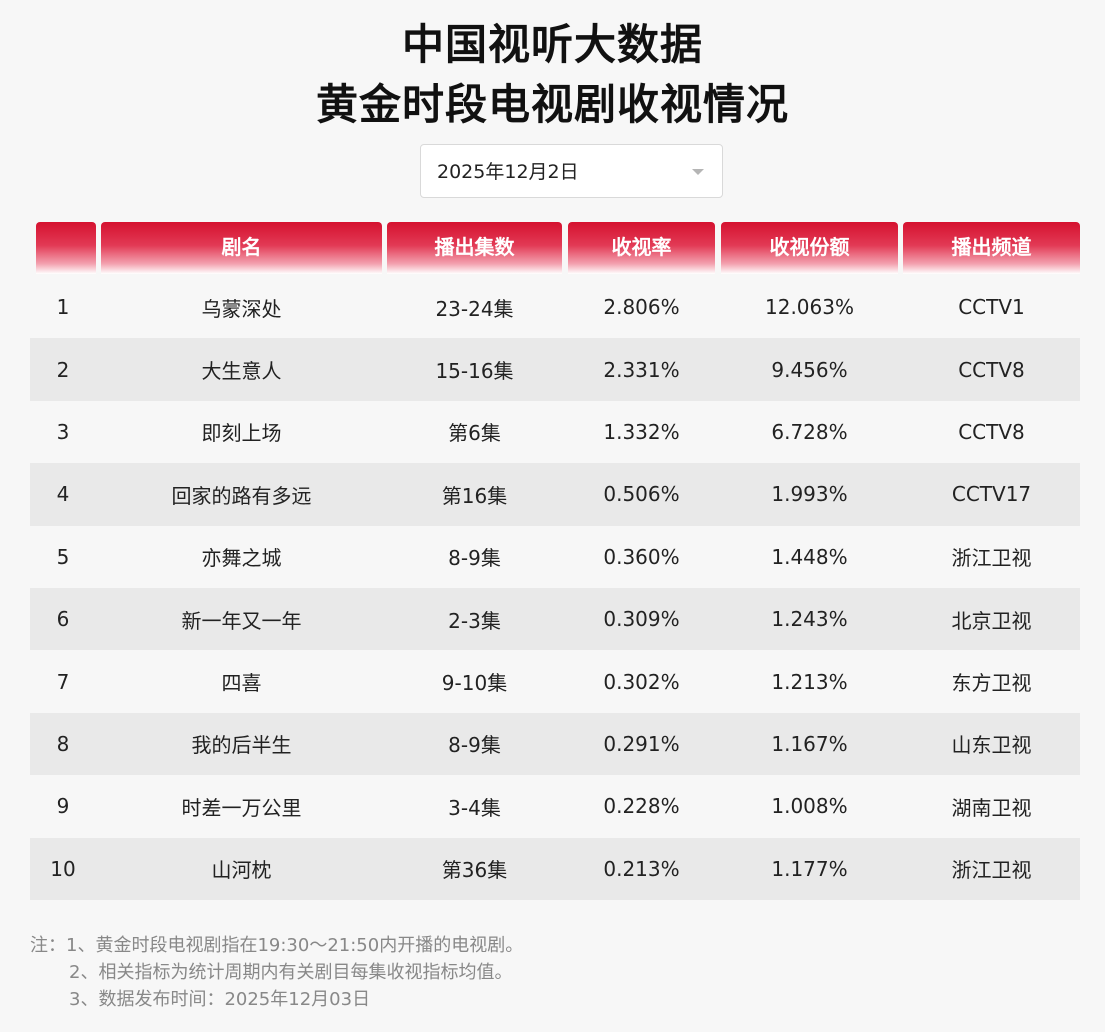  Describe the element at coordinates (474, 495) in the screenshot. I see `cell-episodes: 第16集` at that location.